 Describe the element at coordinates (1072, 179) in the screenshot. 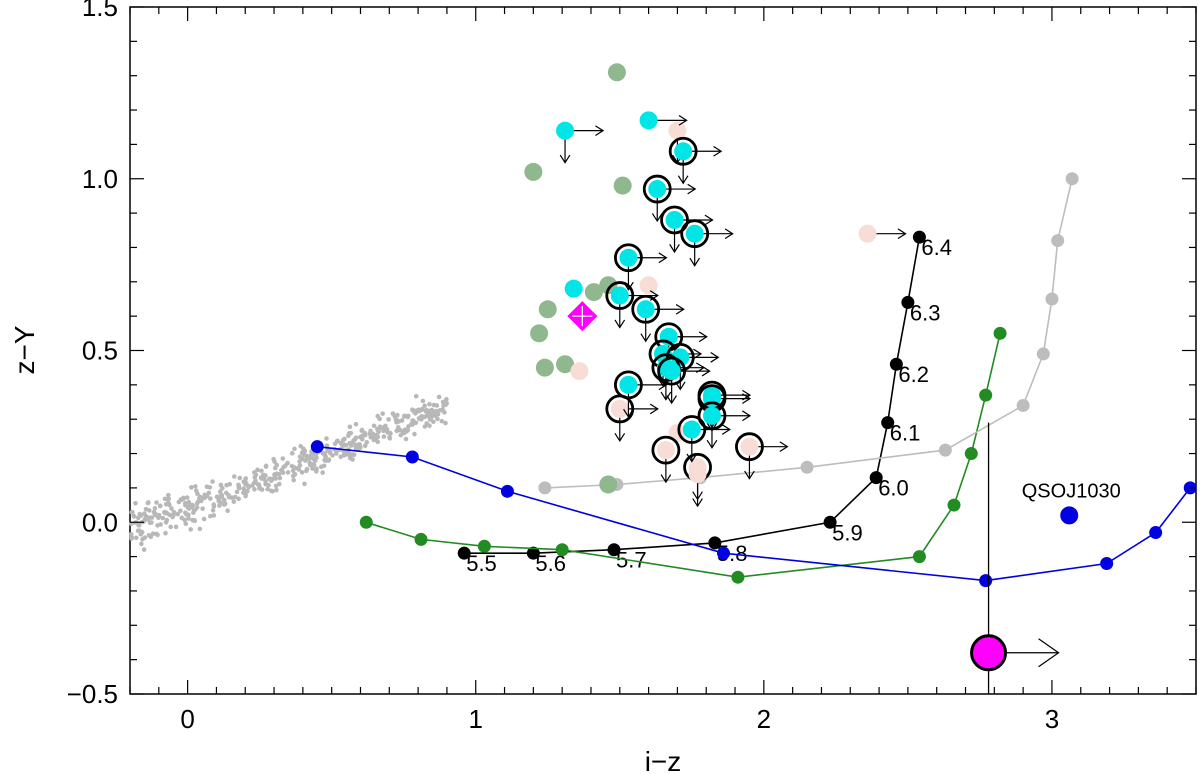

I see `gray-track-node` at that location.